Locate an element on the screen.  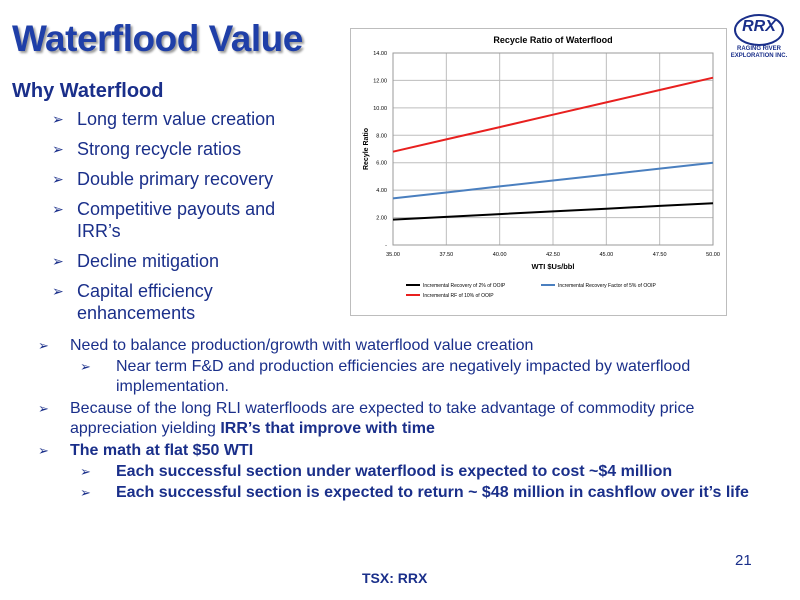
page-number: 21 is located at coordinates (743, 560).